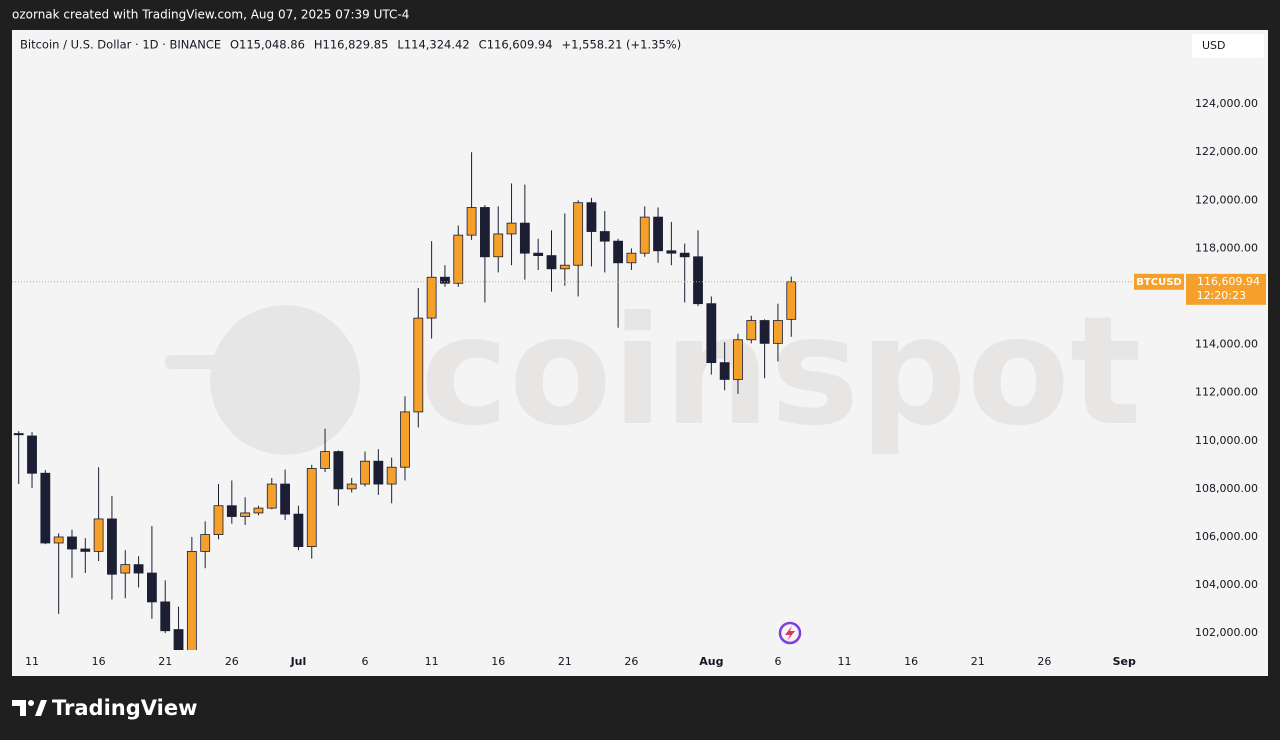 The image size is (1280, 740). What do you see at coordinates (1221, 295) in the screenshot?
I see `countdown: 12:20:23` at bounding box center [1221, 295].